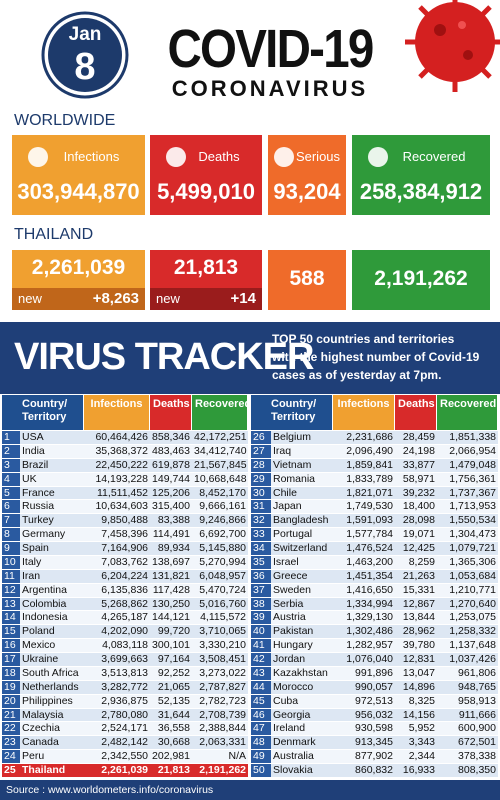  Describe the element at coordinates (171, 646) in the screenshot. I see `stat: 300,101` at that location.